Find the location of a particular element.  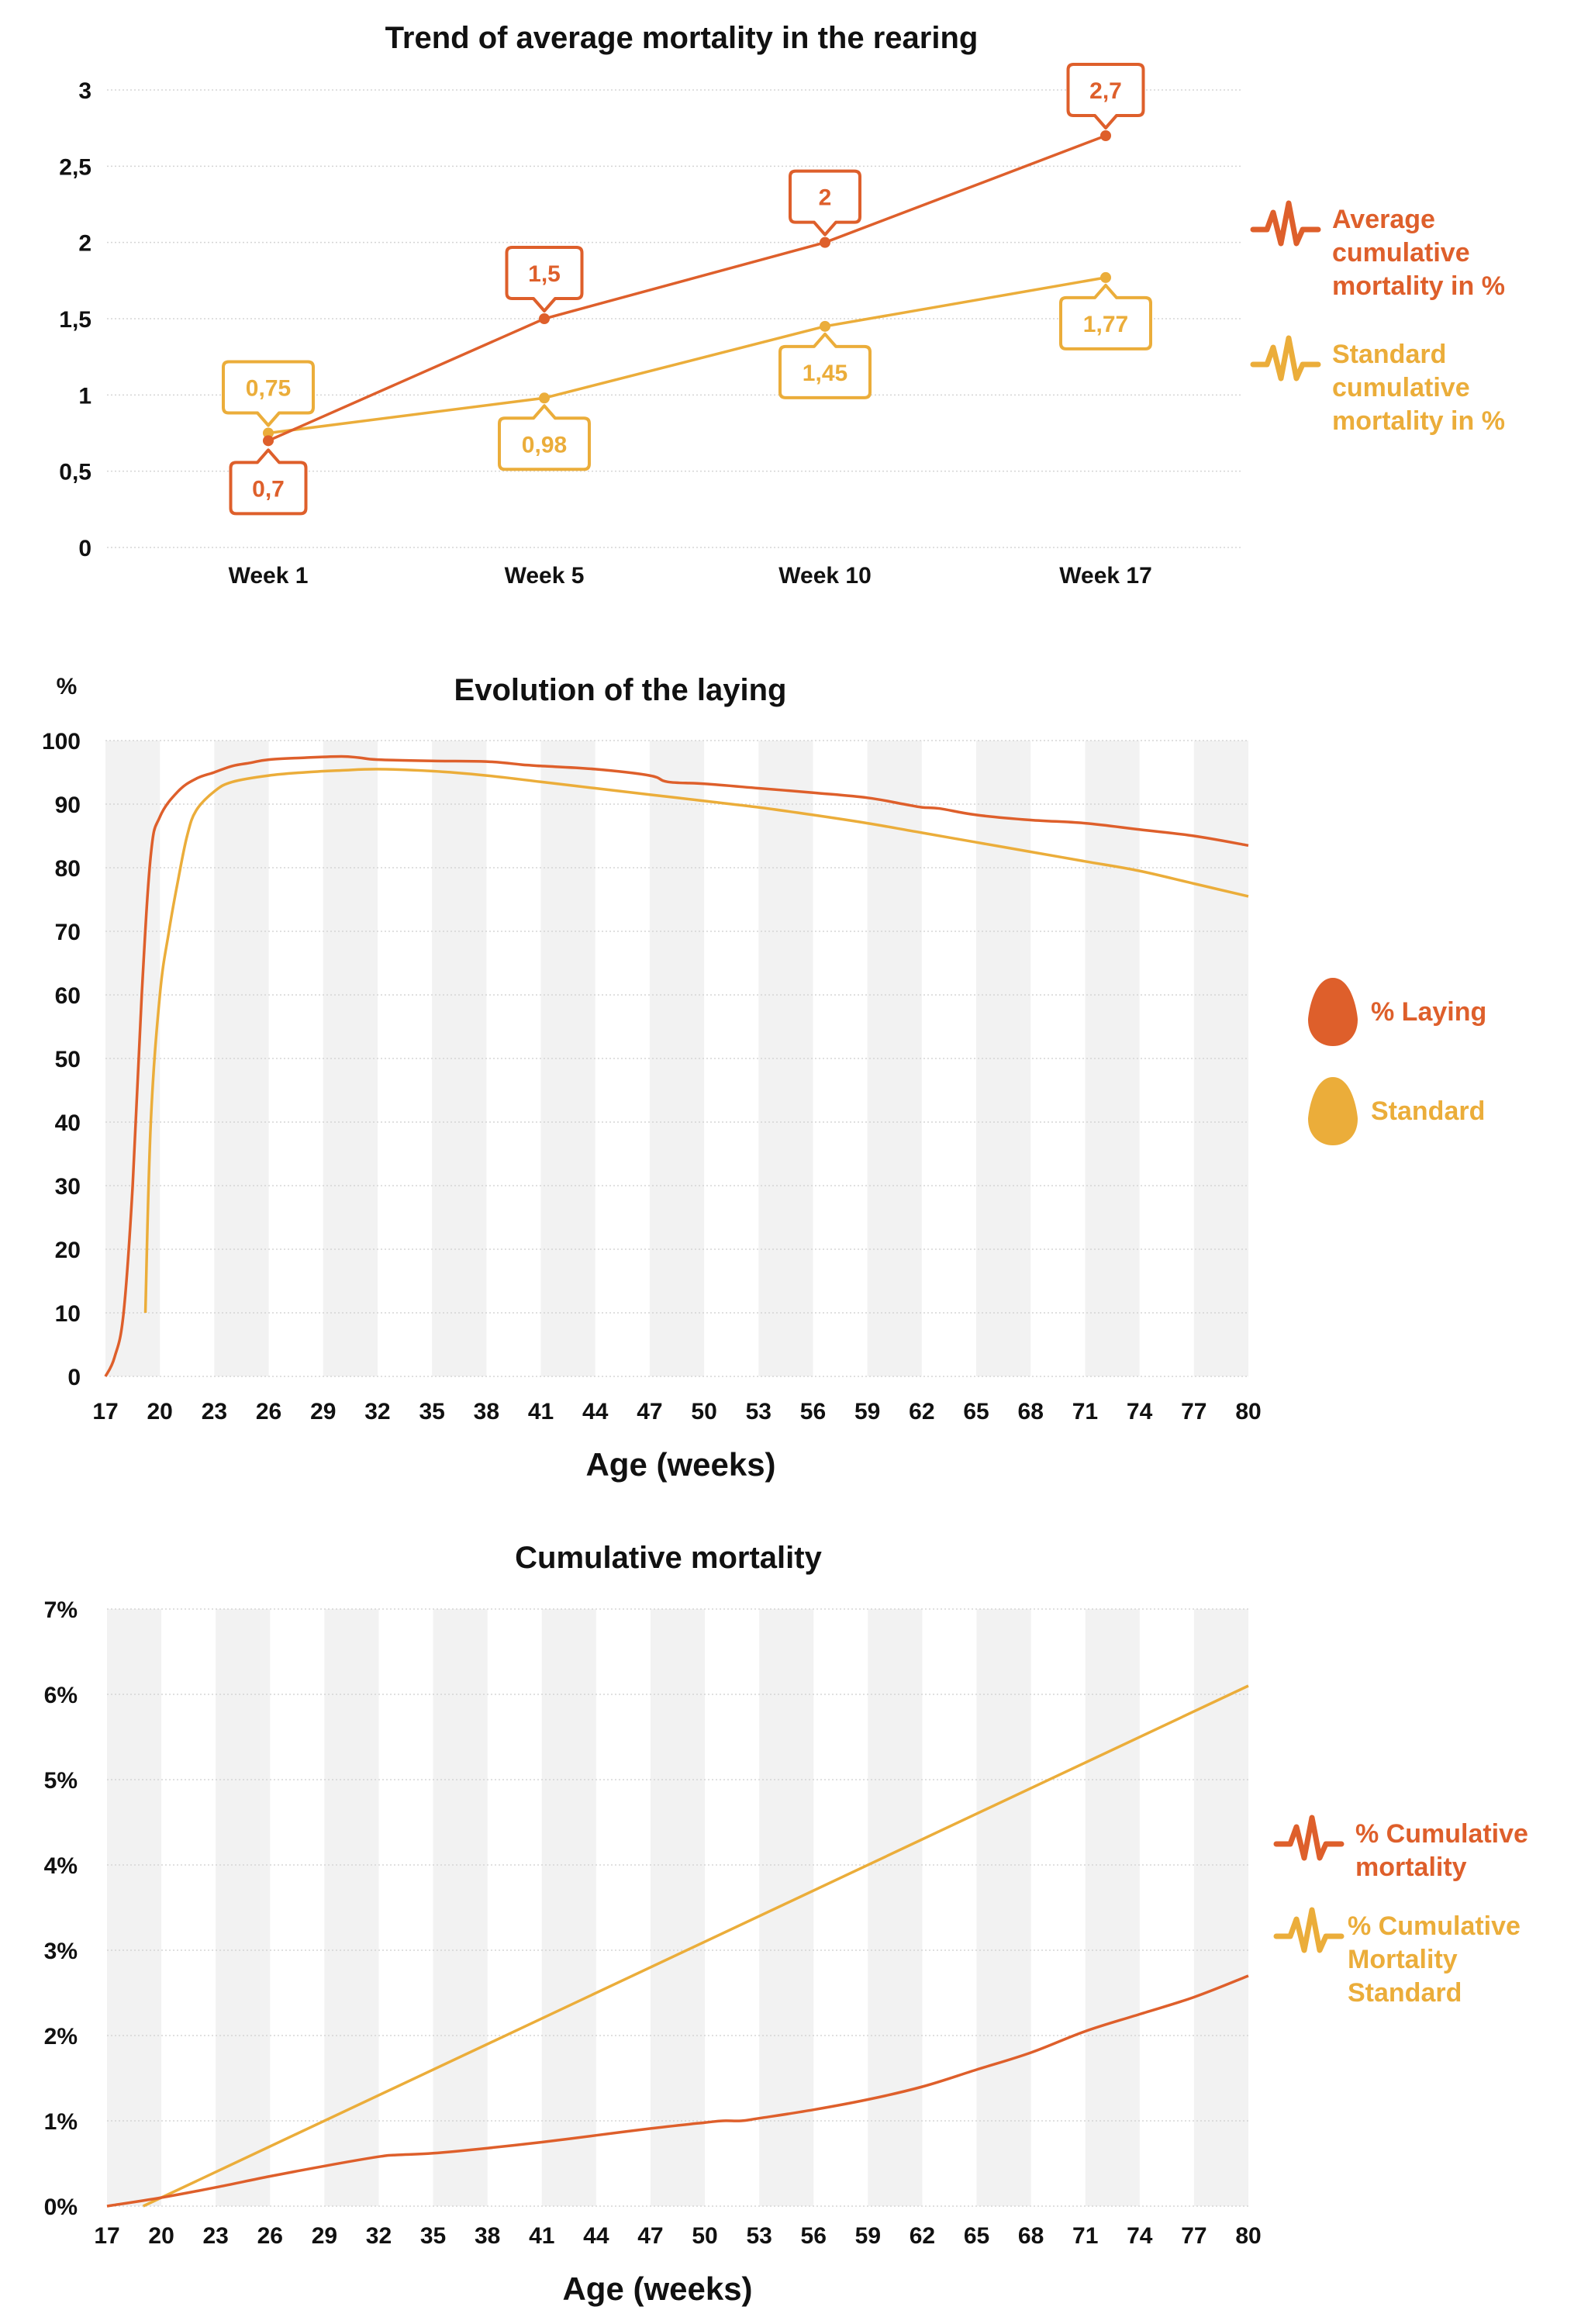

chart2-x-tick: 32 is located at coordinates (377, 1411).